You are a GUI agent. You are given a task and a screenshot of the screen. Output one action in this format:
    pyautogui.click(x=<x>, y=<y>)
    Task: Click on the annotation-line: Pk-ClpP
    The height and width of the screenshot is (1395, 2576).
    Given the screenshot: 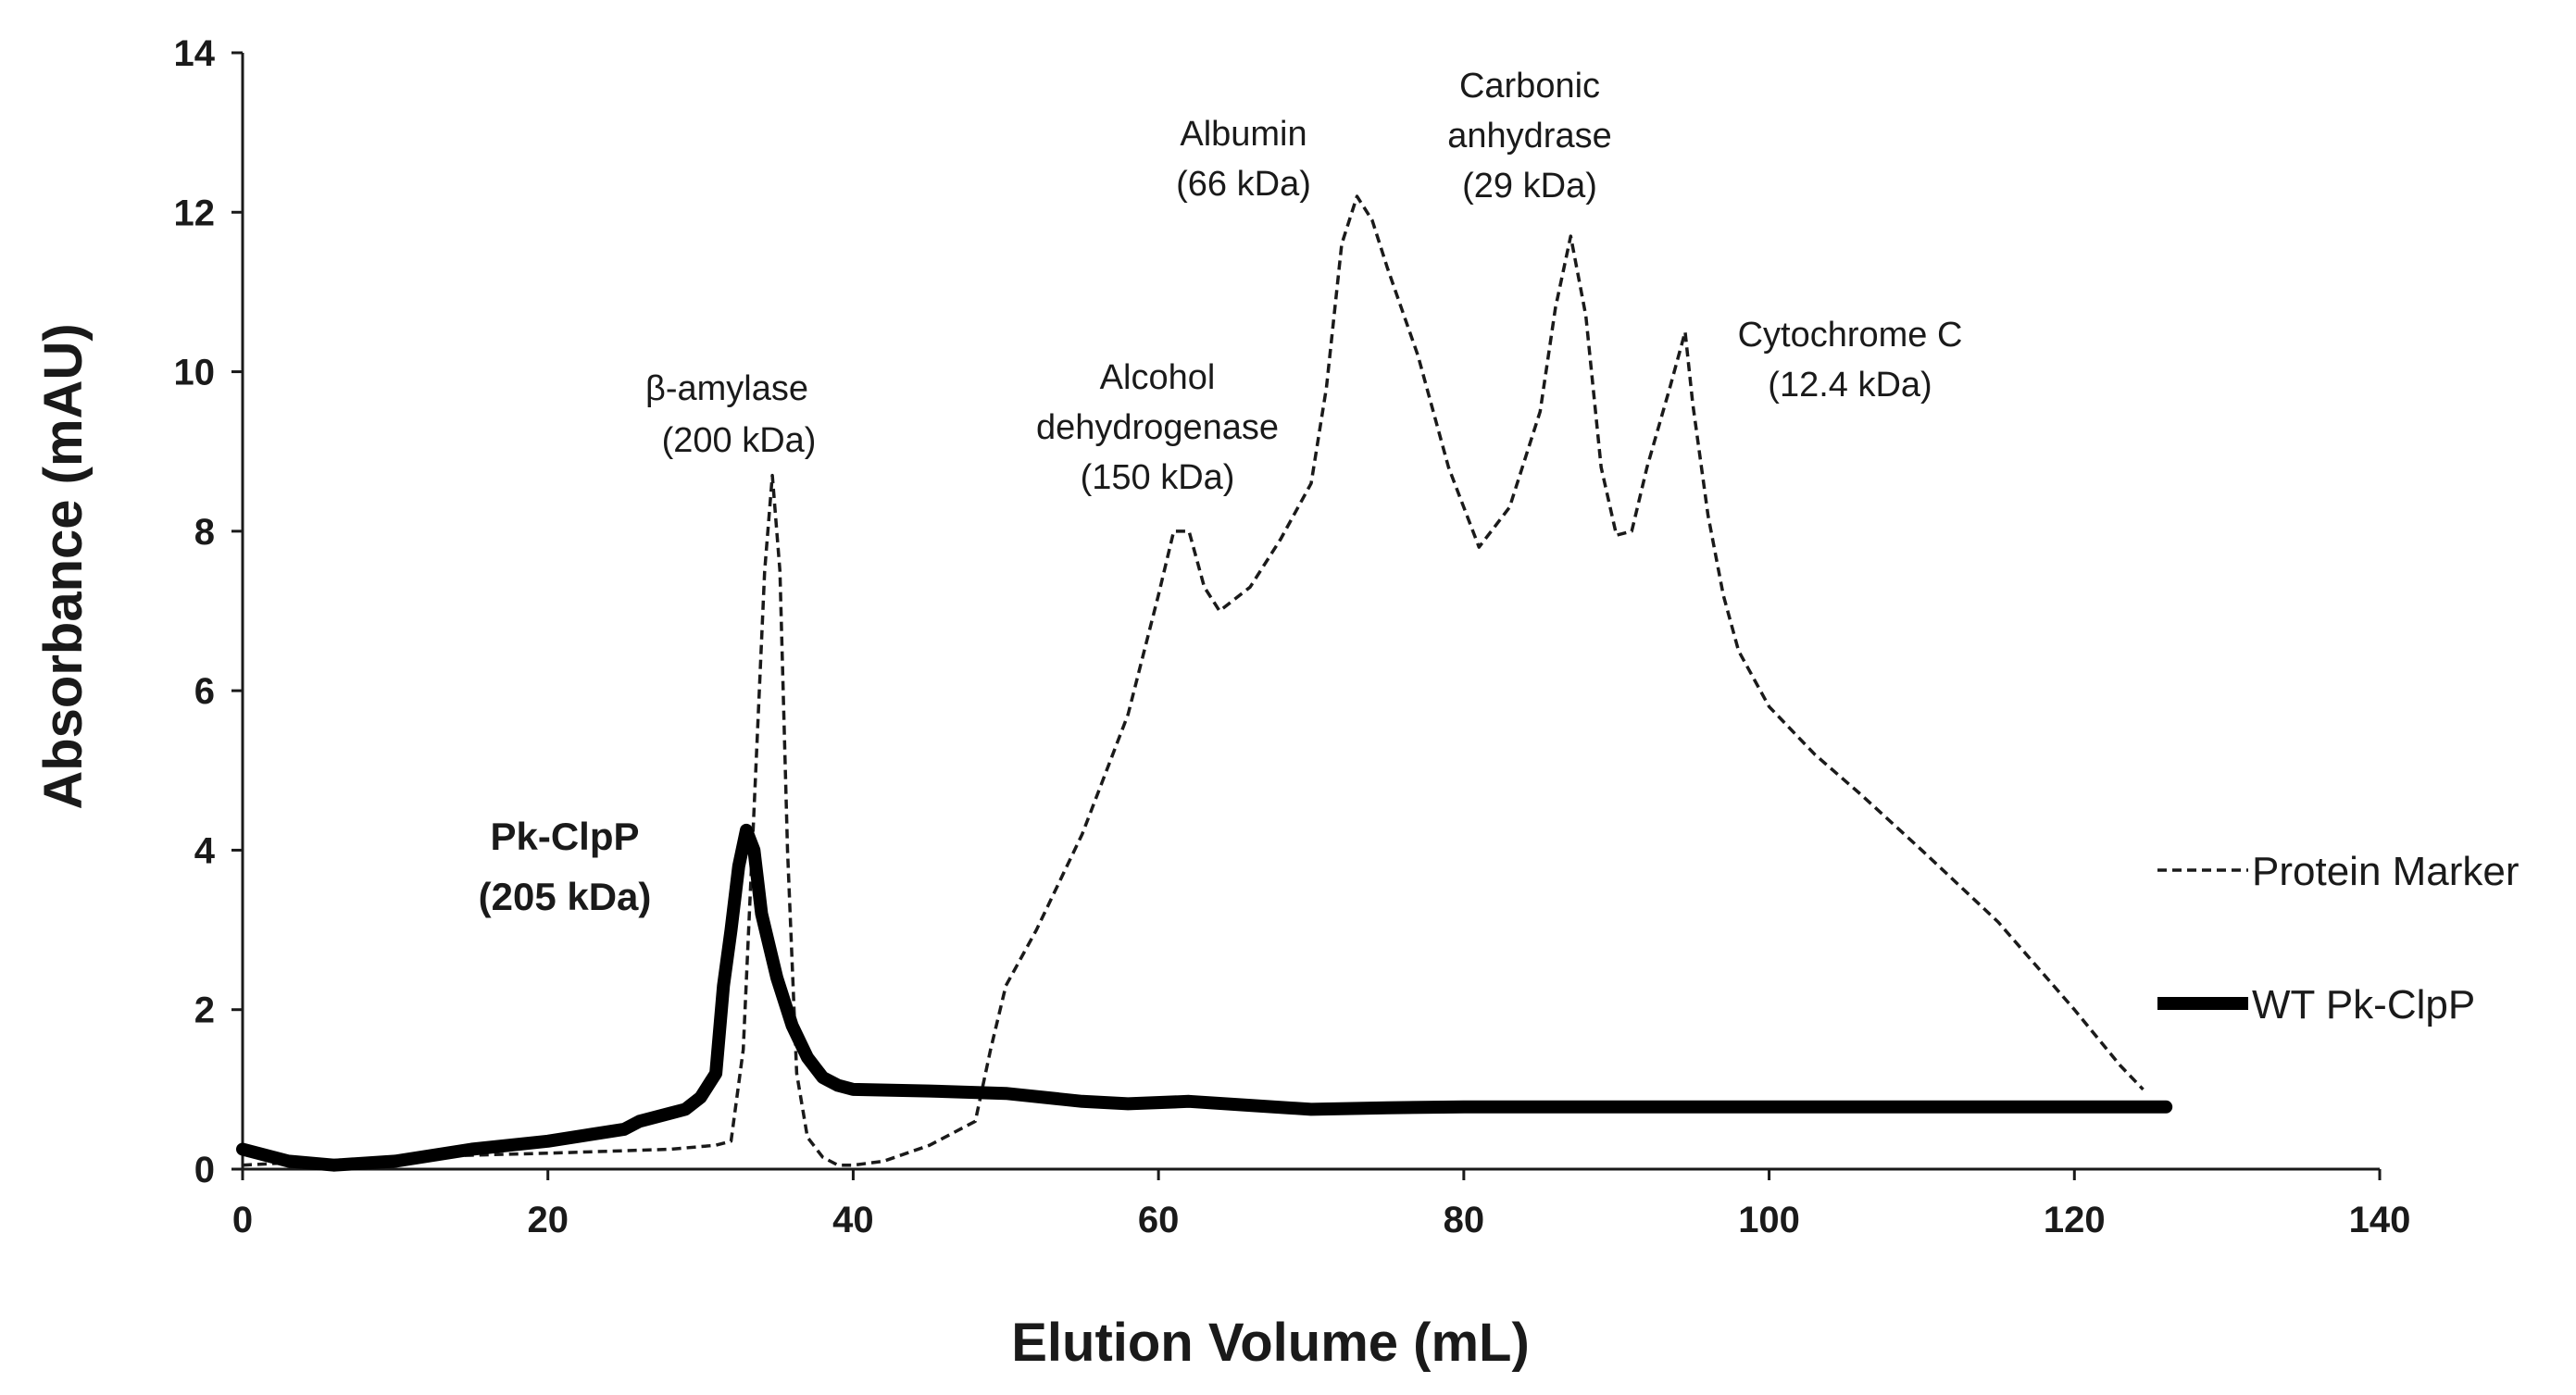 What is the action you would take?
    pyautogui.click(x=564, y=836)
    